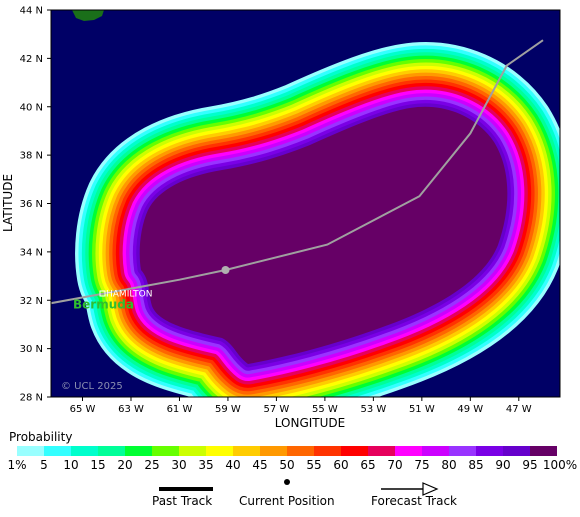 Image resolution: width=580 pixels, height=517 pixels. Describe the element at coordinates (71, 465) in the screenshot. I see `colorbar-label: 10` at that location.